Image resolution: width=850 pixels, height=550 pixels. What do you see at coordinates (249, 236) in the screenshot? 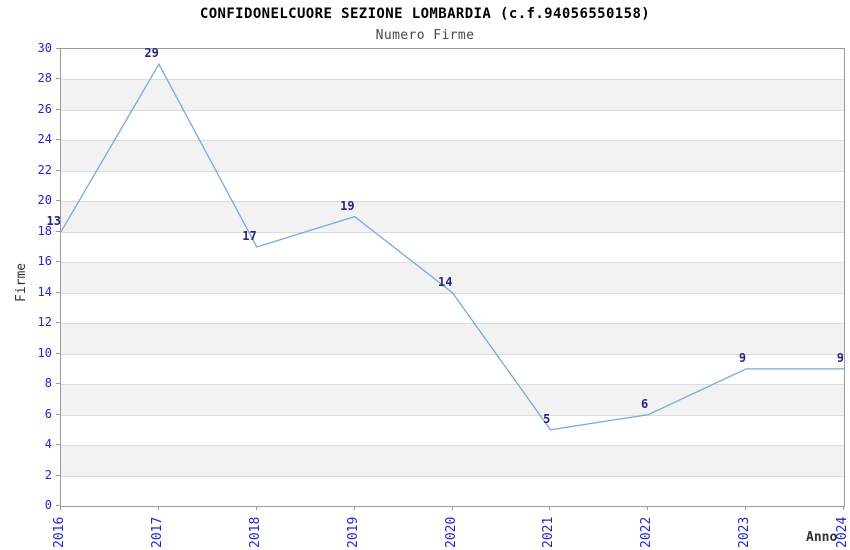
I see `data-point-label: 17` at bounding box center [249, 236].